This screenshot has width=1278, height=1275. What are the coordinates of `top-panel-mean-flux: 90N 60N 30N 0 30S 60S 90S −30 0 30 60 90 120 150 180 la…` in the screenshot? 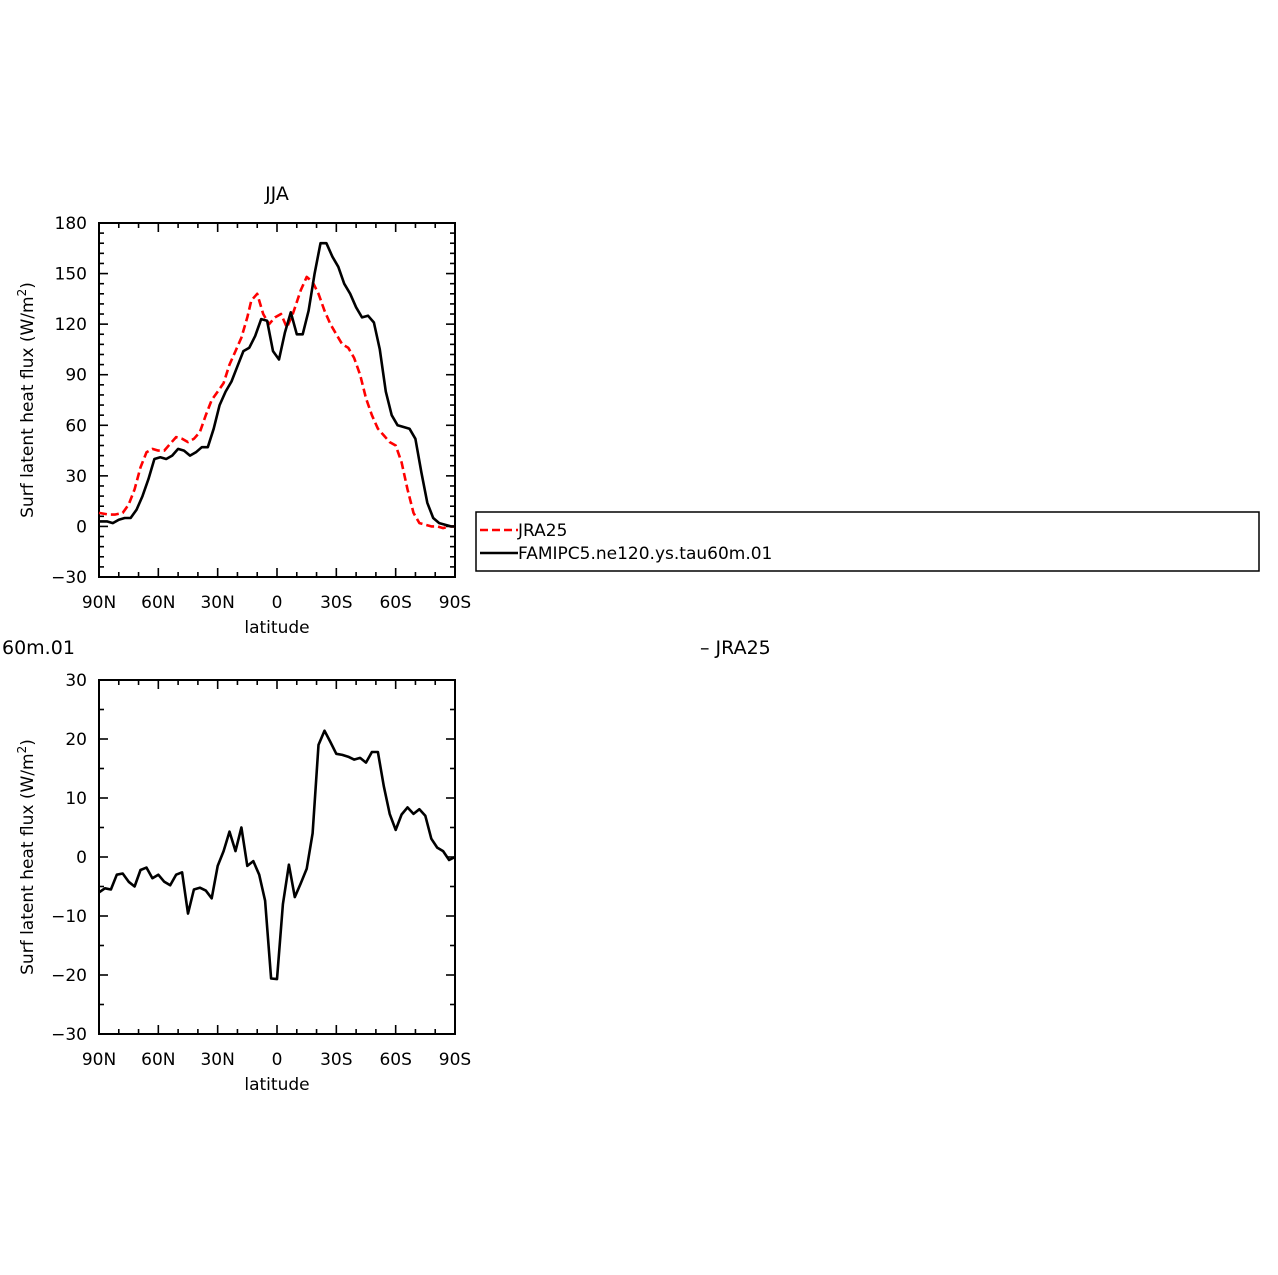 It's located at (243, 410).